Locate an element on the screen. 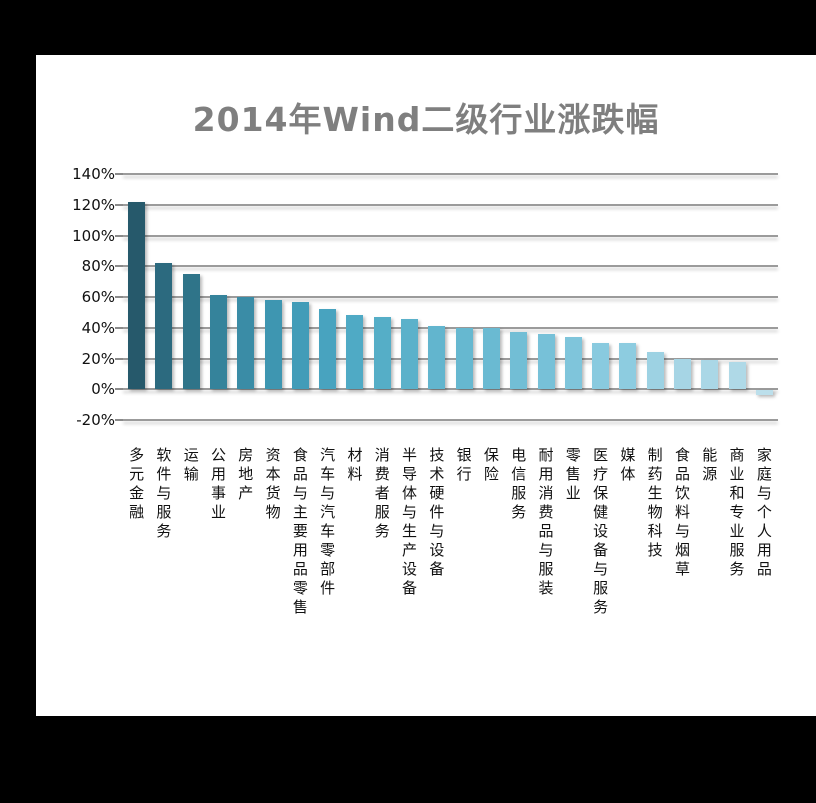  x-axis-category-label: 技术硬件与设备 is located at coordinates (436, 513).